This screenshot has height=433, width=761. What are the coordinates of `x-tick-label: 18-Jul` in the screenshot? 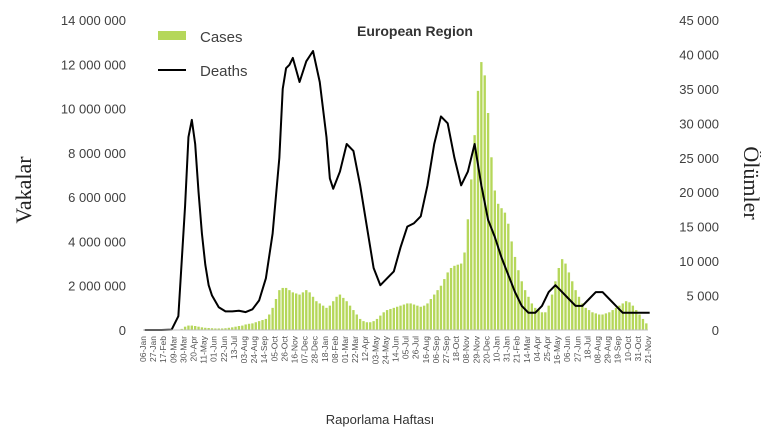 It's located at (587, 347).